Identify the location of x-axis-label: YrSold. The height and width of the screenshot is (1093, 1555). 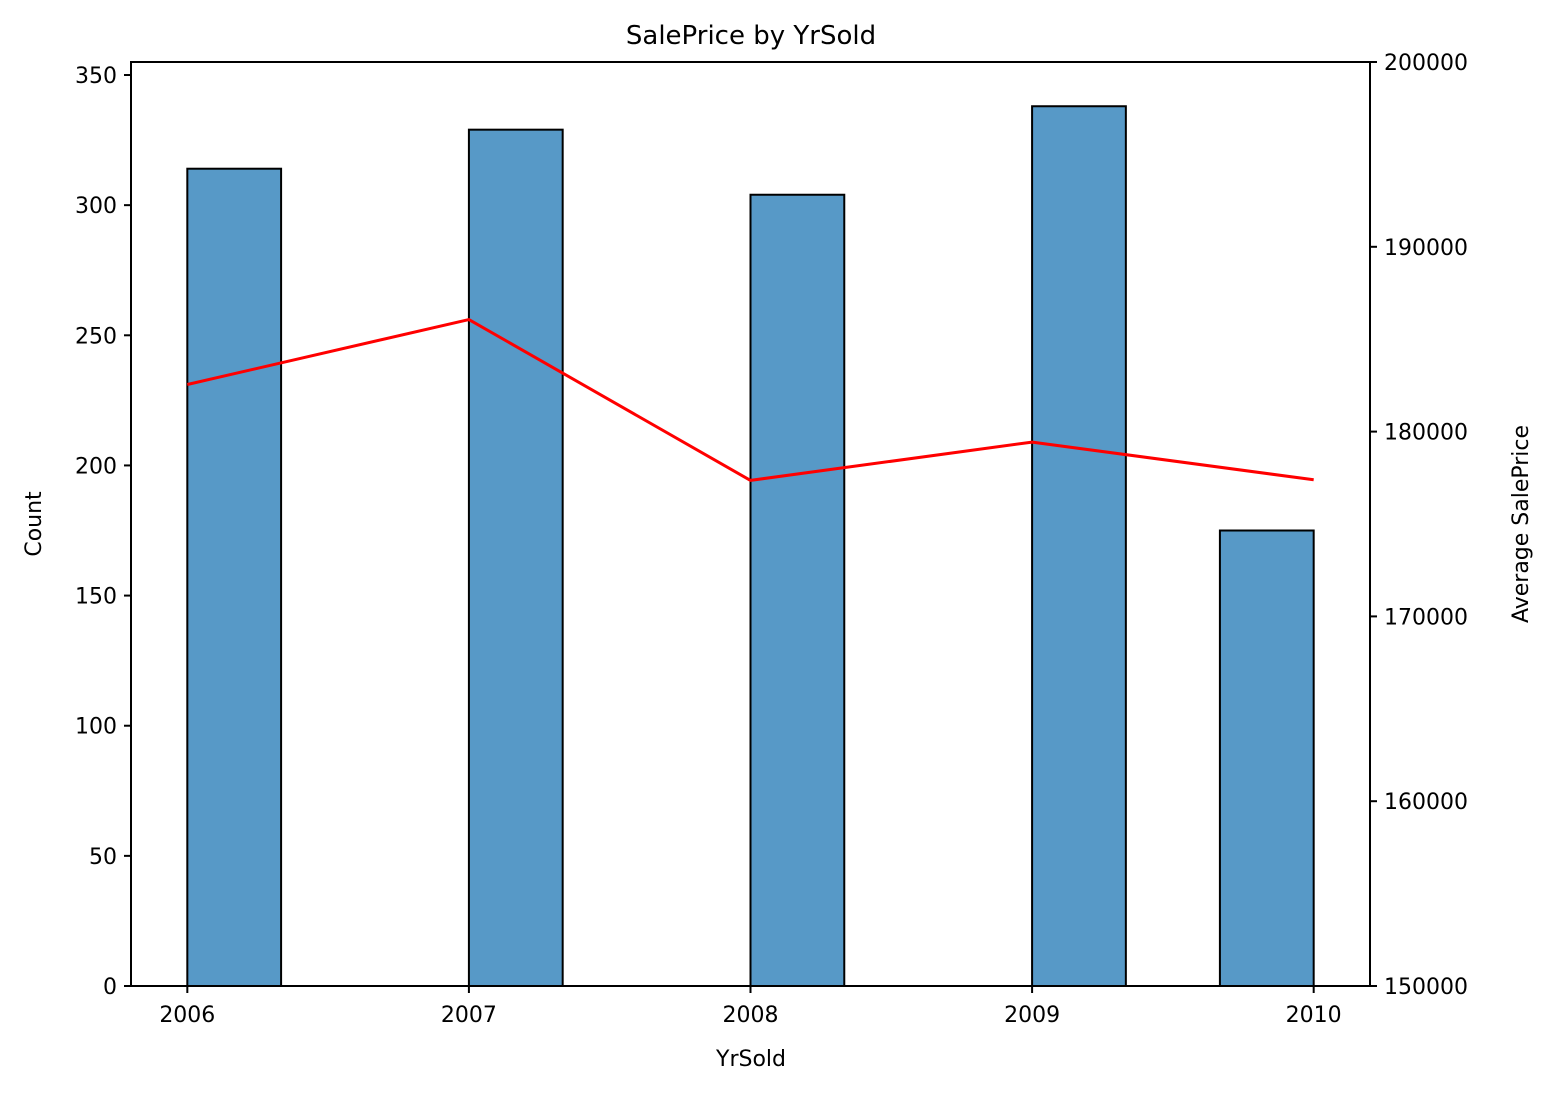
(750, 1059).